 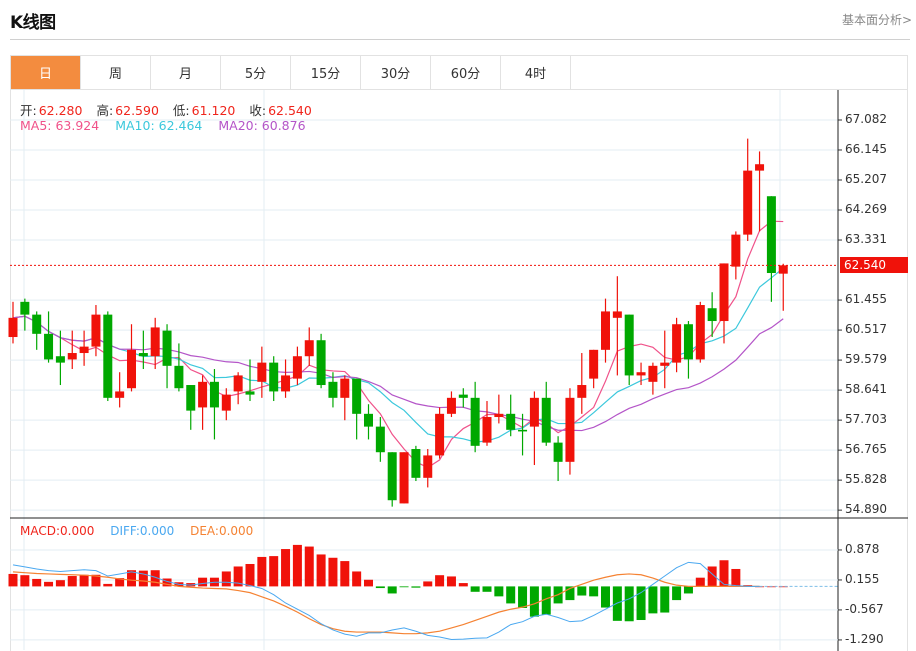 What do you see at coordinates (866, 359) in the screenshot?
I see `price-tick-label: 59.579` at bounding box center [866, 359].